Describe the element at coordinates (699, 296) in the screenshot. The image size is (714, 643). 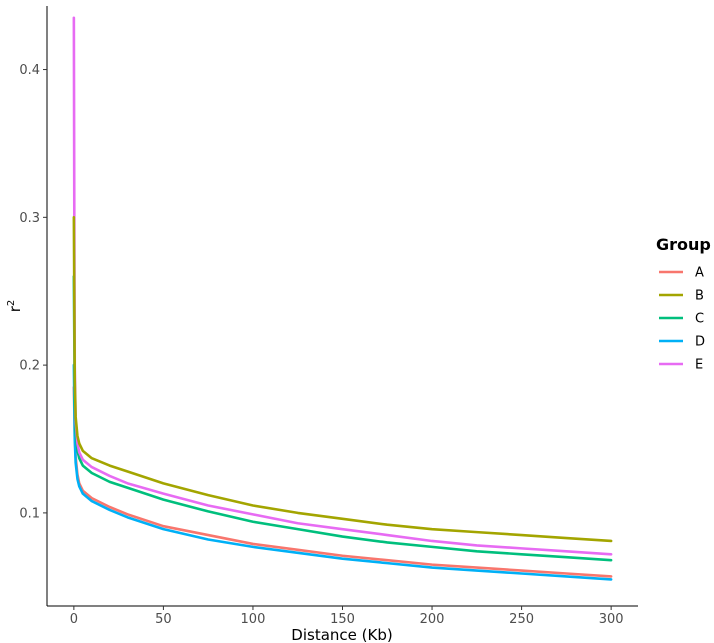
I see `legend-label-b: B` at that location.